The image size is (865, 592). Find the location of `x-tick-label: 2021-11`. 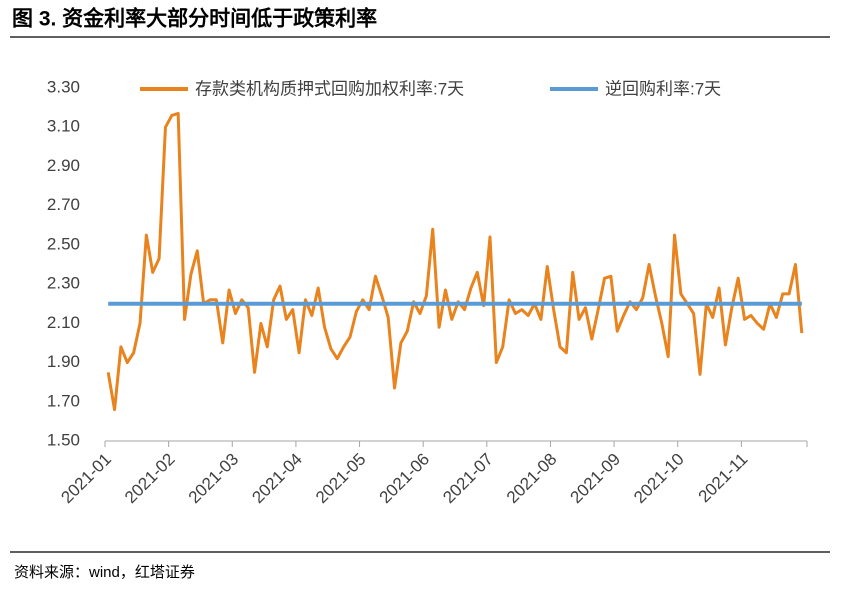

x-tick-label: 2021-11 is located at coordinates (723, 478).